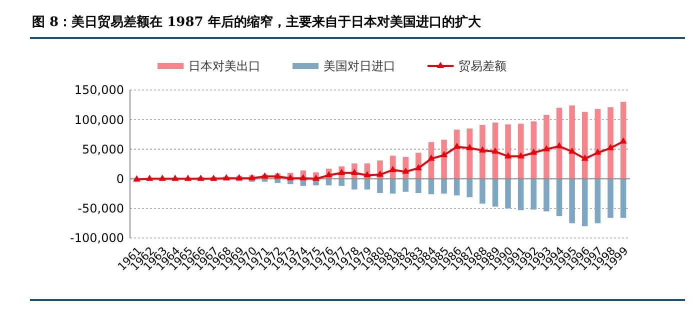 Image resolution: width=700 pixels, height=320 pixels. I want to click on chart-title: 图 8：美日贸易差额在 1987 年后的缩窄，主要来自于日本对美国进口的扩大, so click(257, 22).